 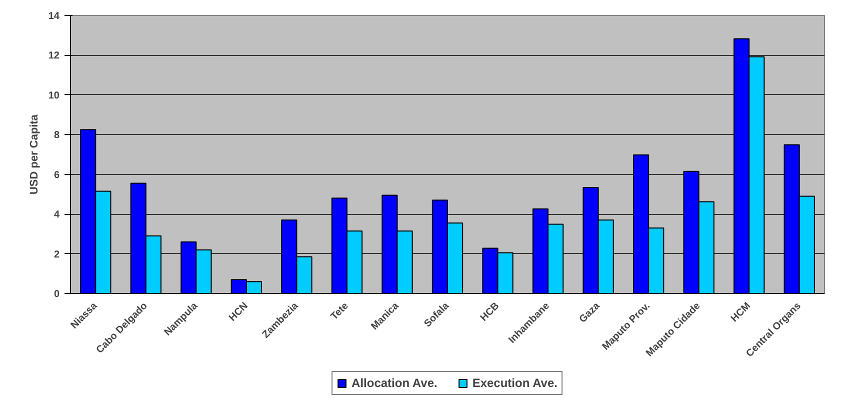 I want to click on y-tick-label: 8, so click(x=57, y=136).